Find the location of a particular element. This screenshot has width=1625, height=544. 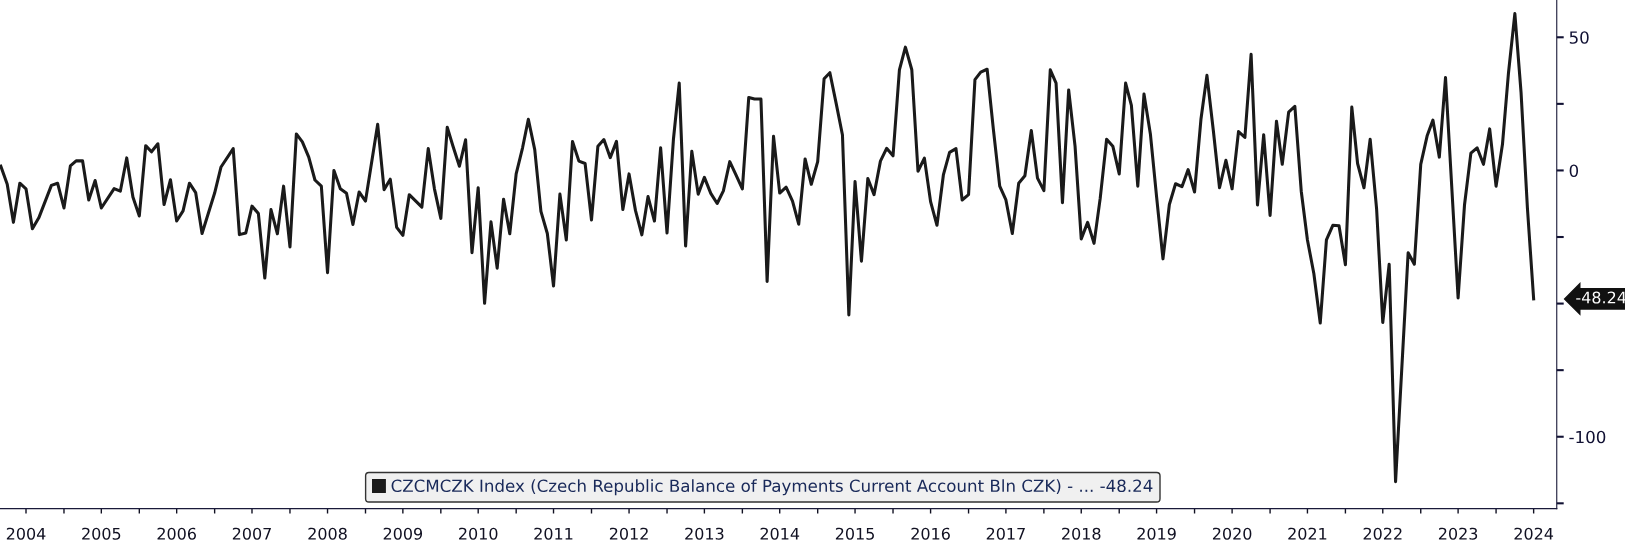

x-tick-label: 2020 is located at coordinates (1232, 533).